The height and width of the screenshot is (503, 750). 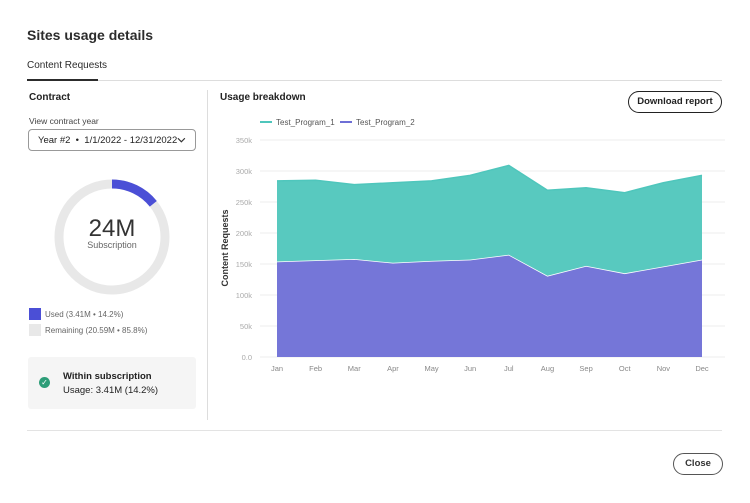 I want to click on subscription-donut, so click(x=112, y=237).